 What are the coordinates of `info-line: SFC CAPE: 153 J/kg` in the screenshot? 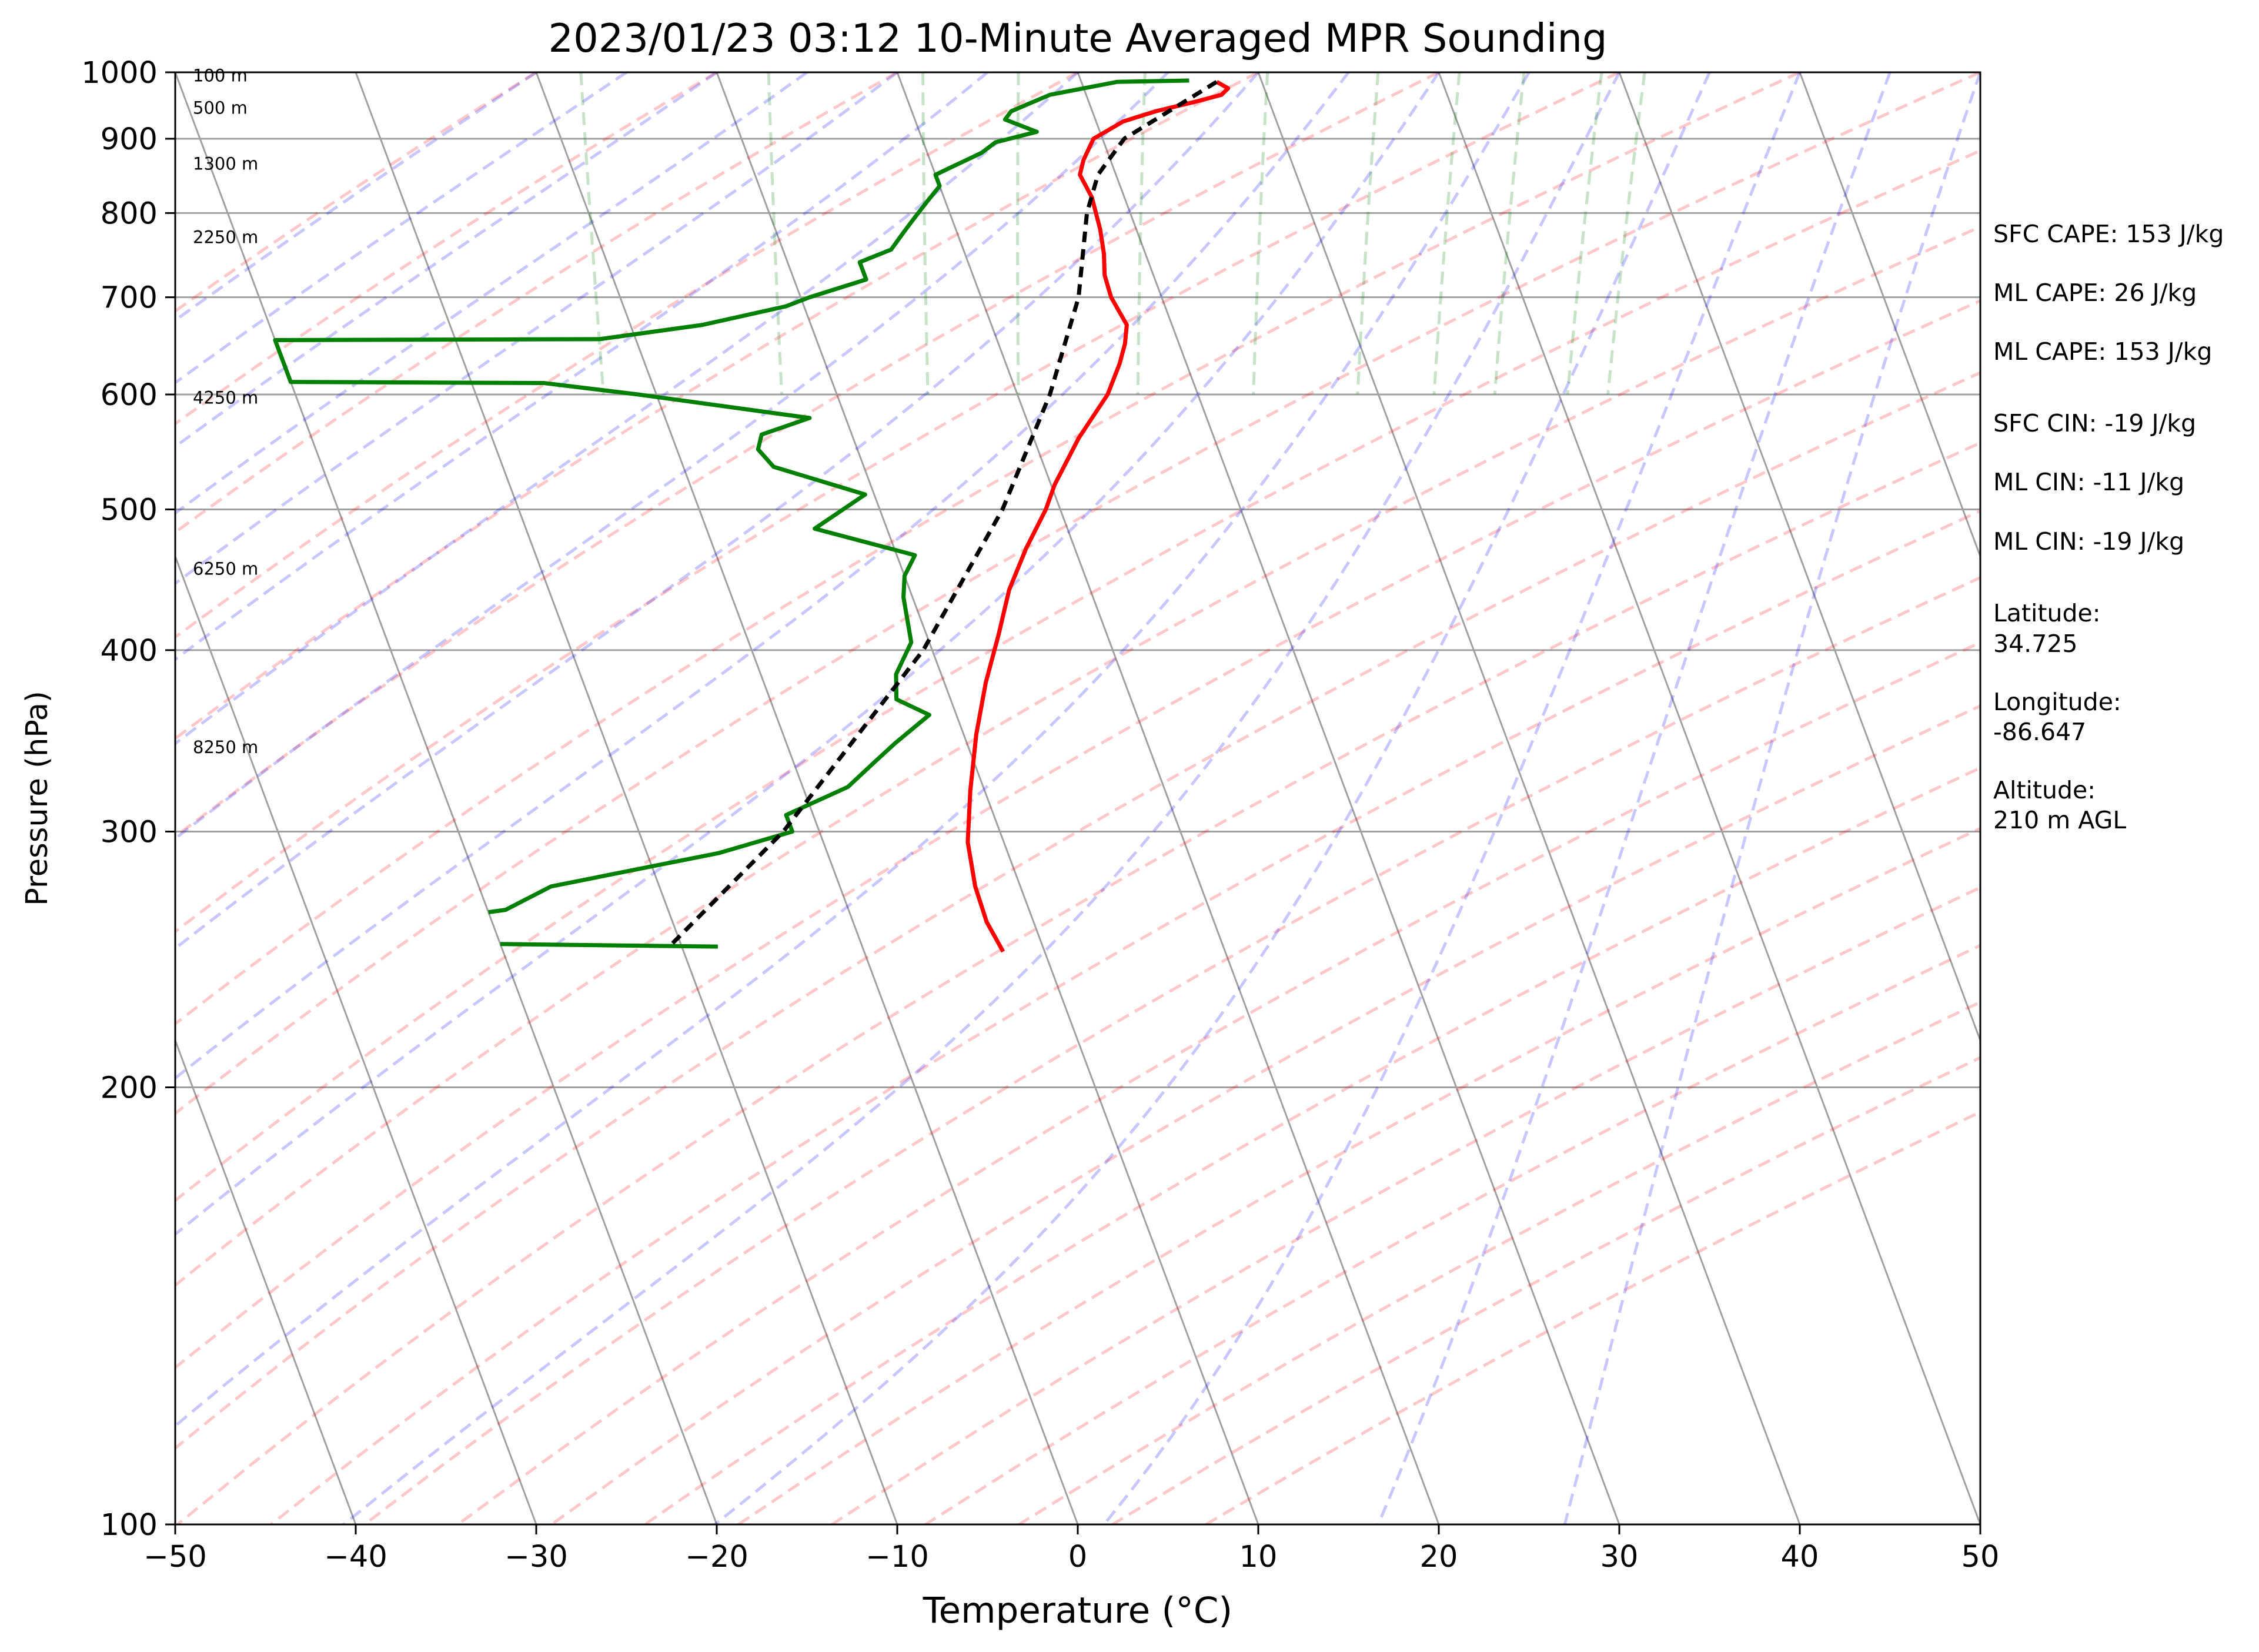 It's located at (2108, 234).